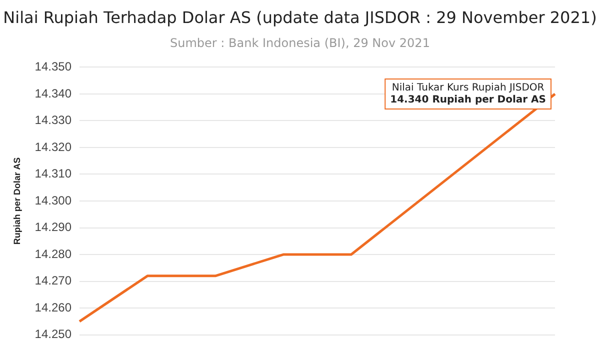  I want to click on y-tick-label: 14.300, so click(53, 200).